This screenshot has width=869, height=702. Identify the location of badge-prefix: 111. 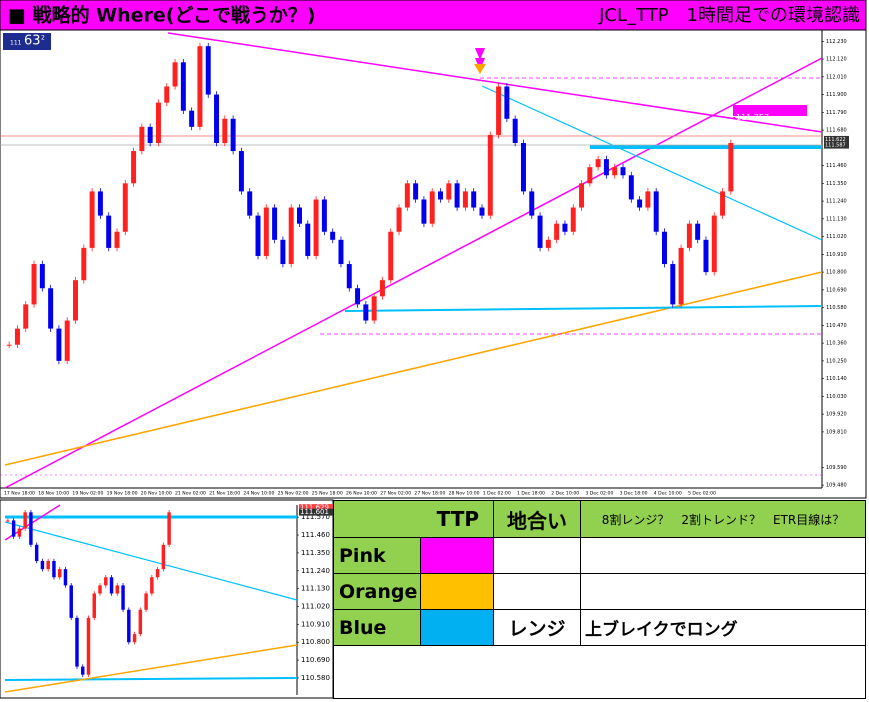
(16, 43).